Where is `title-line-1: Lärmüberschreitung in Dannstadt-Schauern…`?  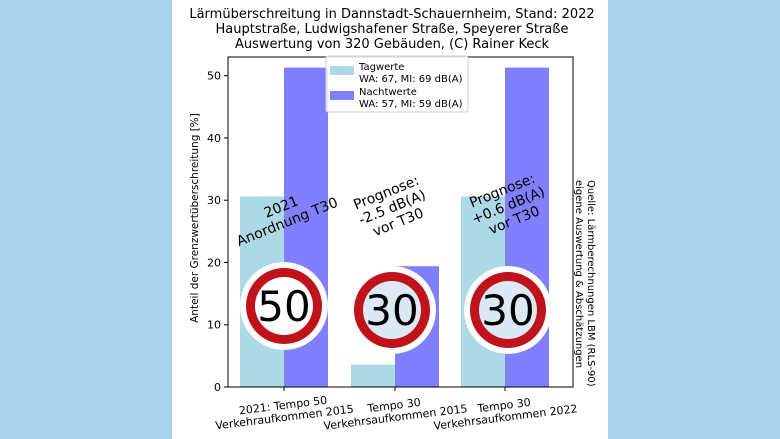
title-line-1: Lärmüberschreitung in Dannstadt-Schauern… is located at coordinates (391, 14).